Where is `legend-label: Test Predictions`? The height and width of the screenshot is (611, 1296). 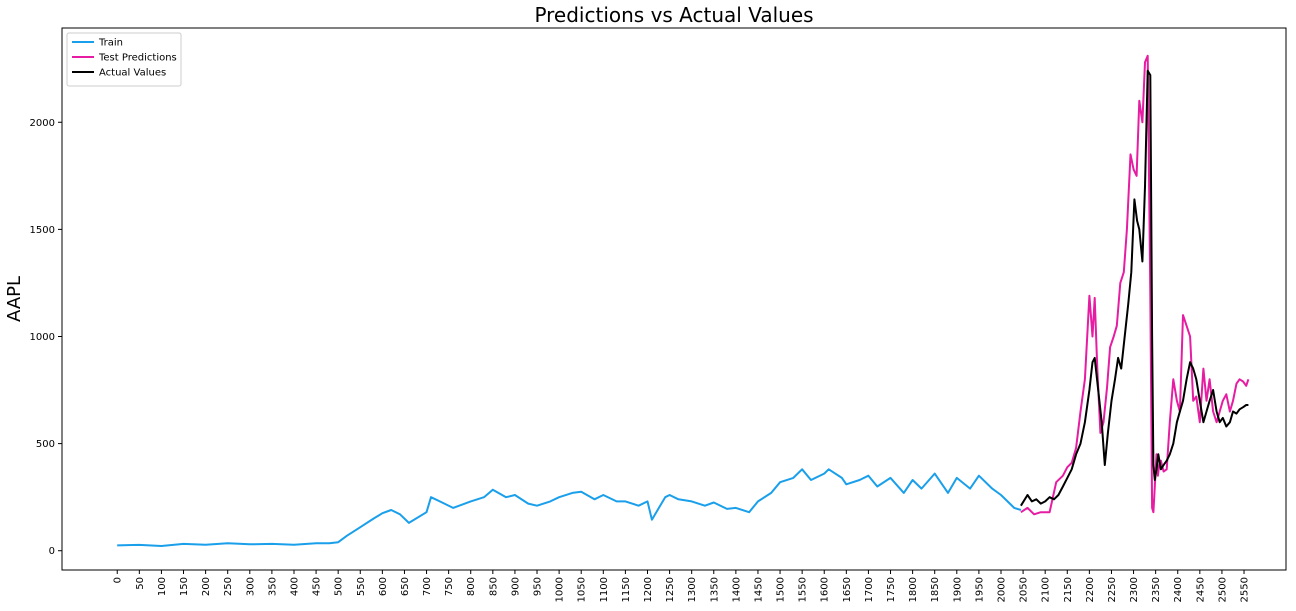
legend-label: Test Predictions is located at coordinates (137, 58).